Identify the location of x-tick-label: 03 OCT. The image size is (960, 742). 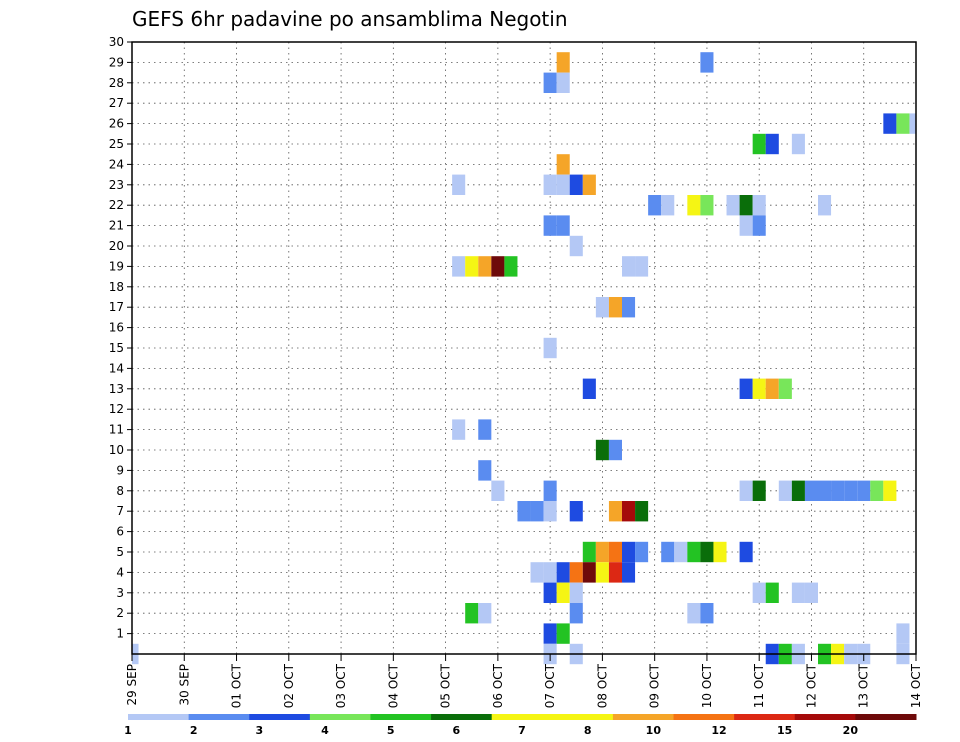
(341, 685).